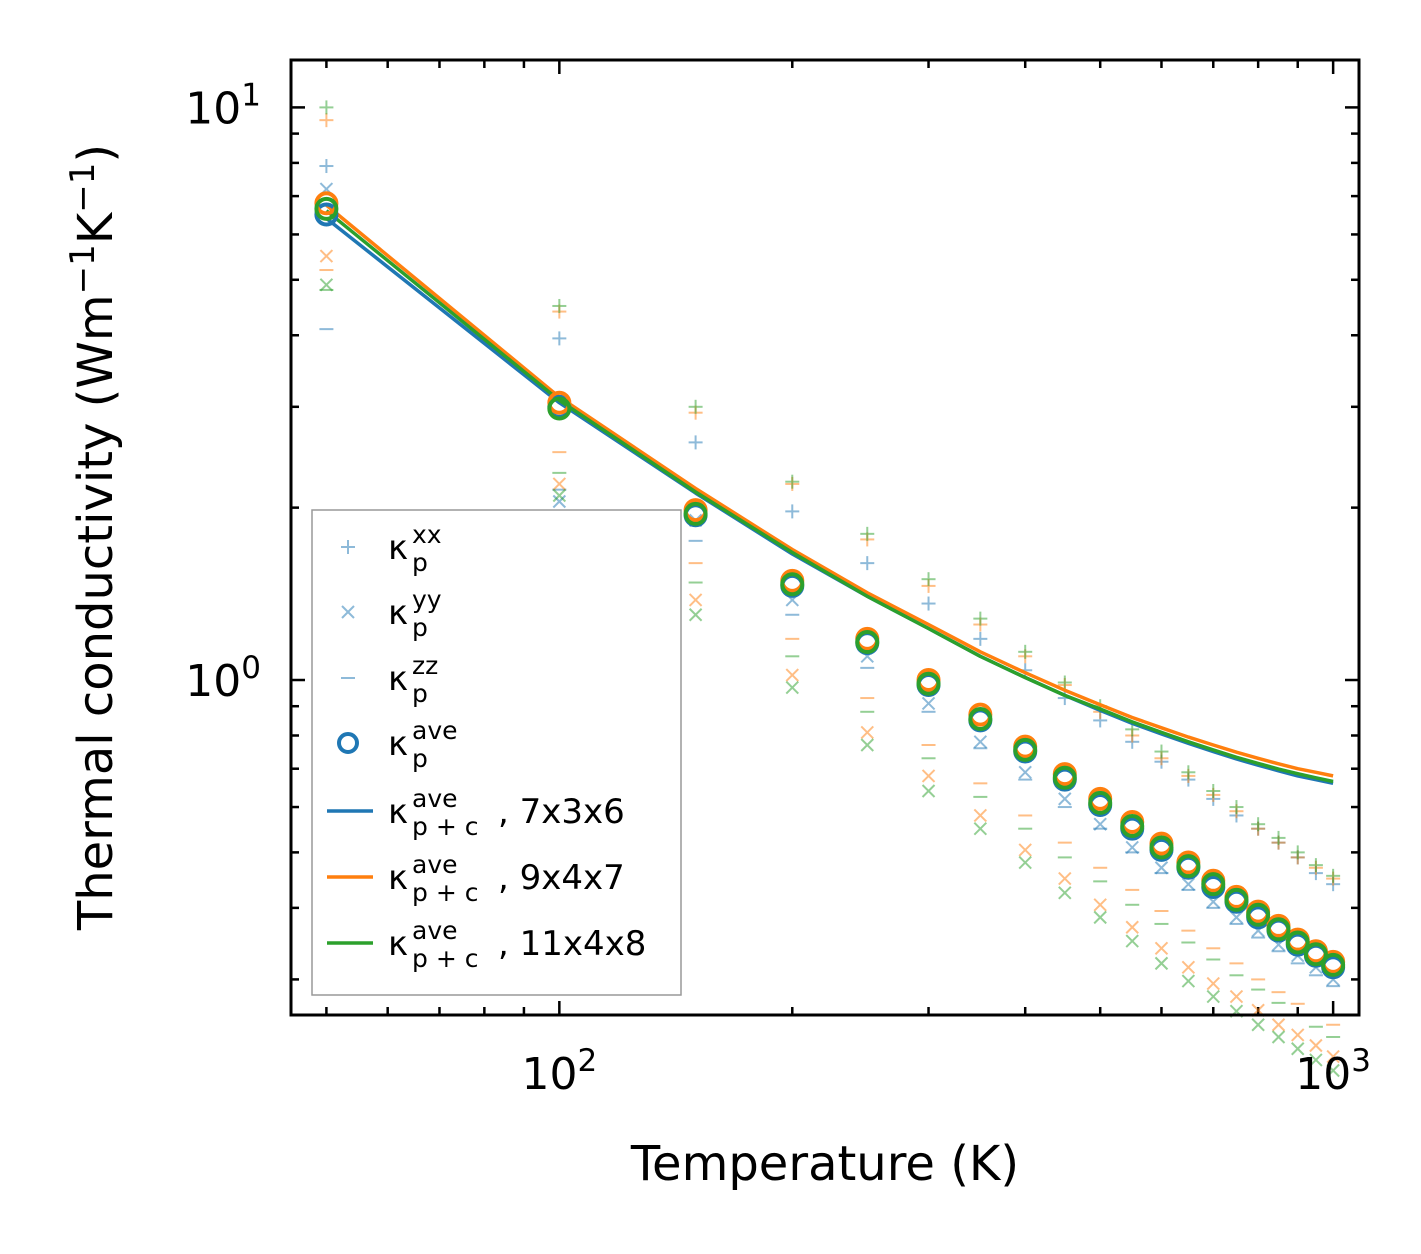 The height and width of the screenshot is (1254, 1421). Describe the element at coordinates (435, 864) in the screenshot. I see `legend-entry-6-sup: ave` at that location.